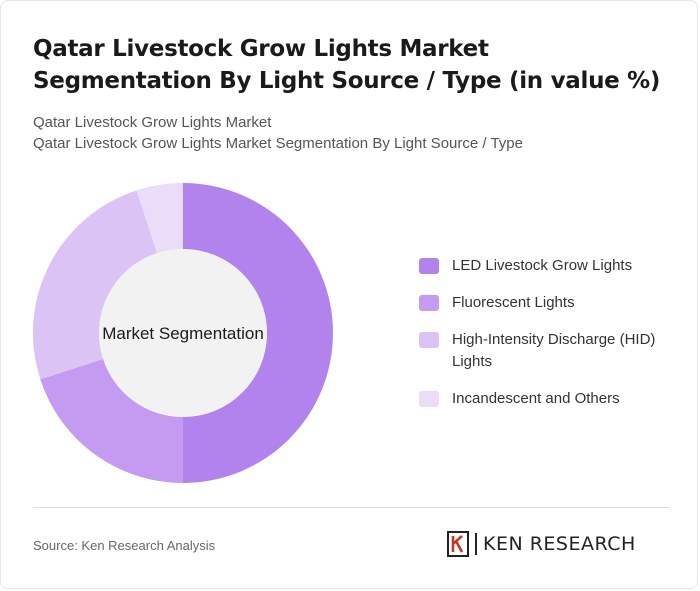 This screenshot has height=591, width=700. I want to click on legend-item: LED Livestock Grow Lights, so click(554, 266).